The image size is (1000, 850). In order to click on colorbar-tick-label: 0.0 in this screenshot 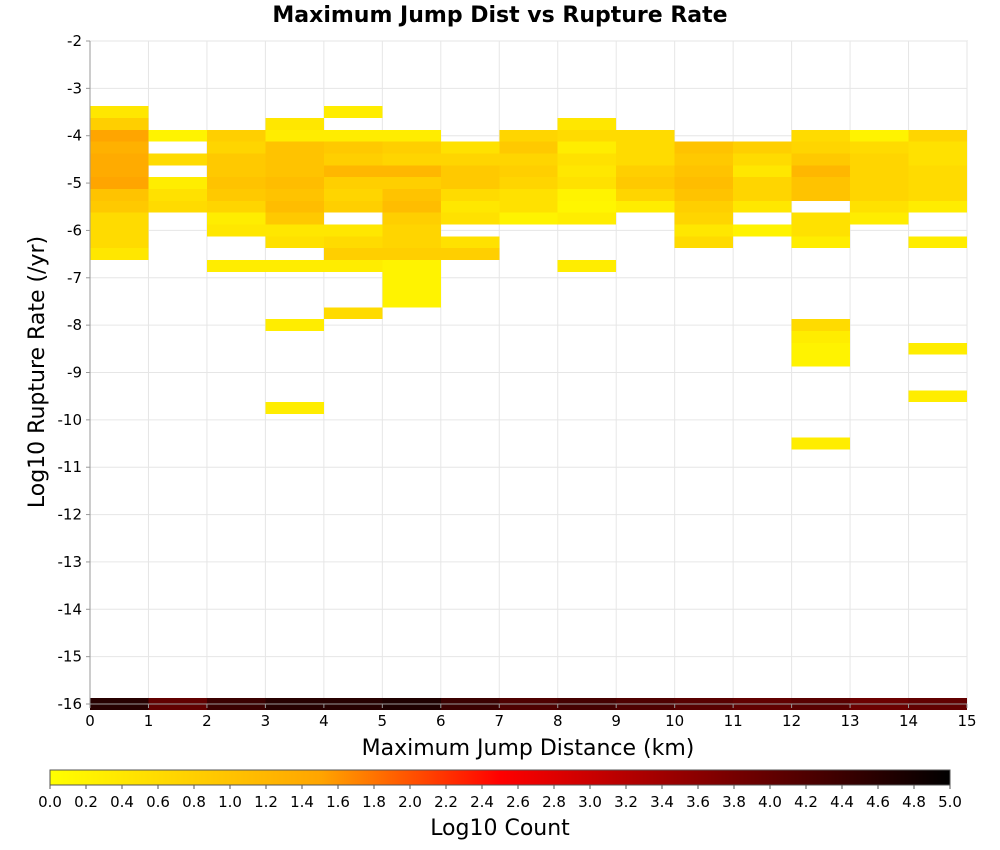, I will do `click(50, 802)`.